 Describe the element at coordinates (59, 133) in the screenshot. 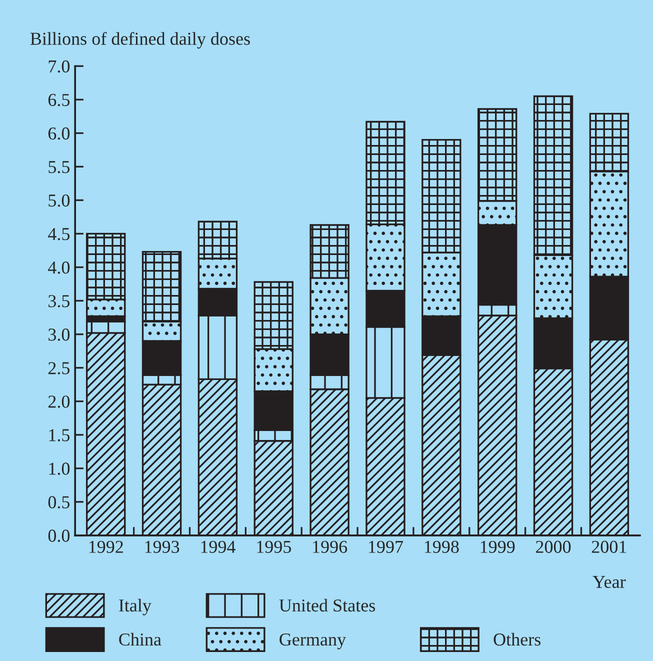

I see `y-tick-label: 6.0` at that location.